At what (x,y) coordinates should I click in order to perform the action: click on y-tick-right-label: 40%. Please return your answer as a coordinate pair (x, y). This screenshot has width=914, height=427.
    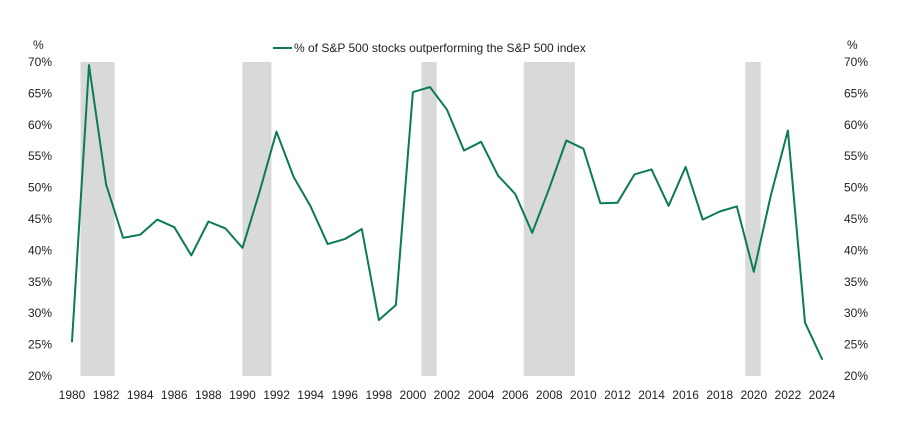
    Looking at the image, I should click on (856, 250).